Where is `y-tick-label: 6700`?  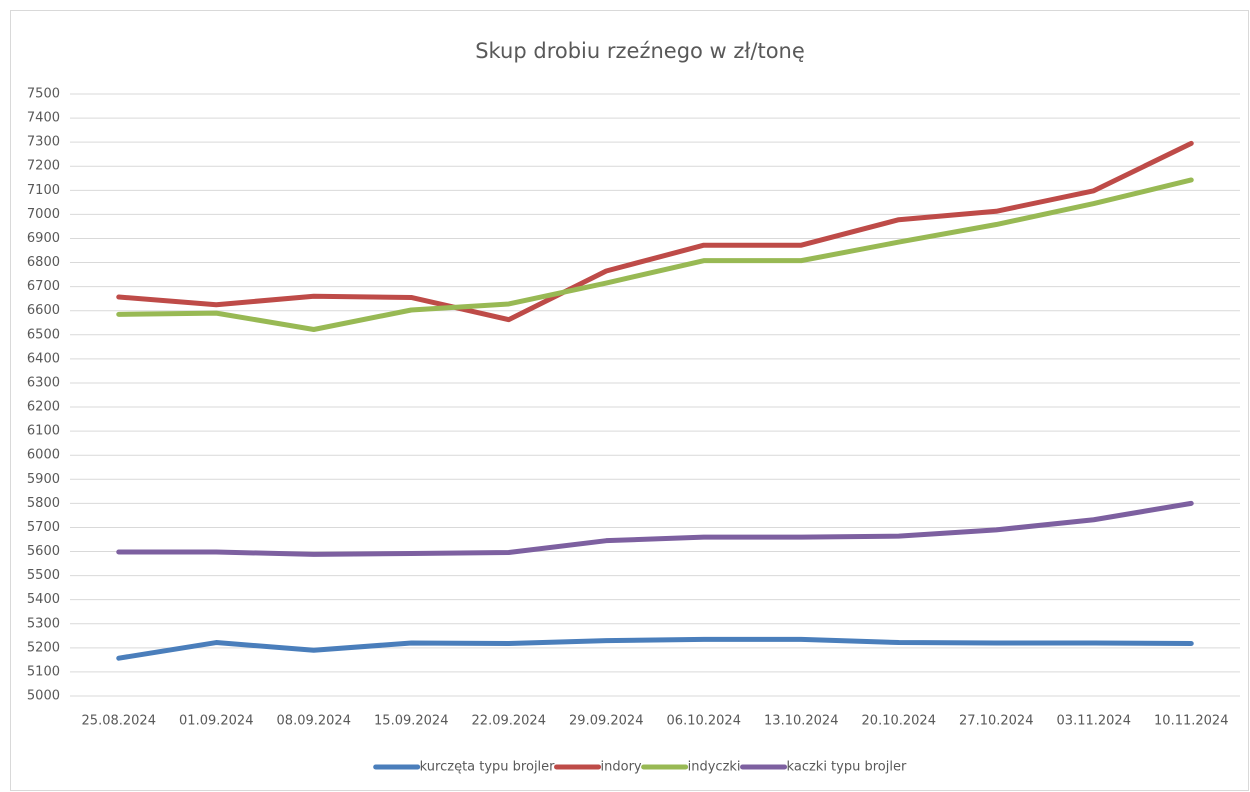
y-tick-label: 6700 is located at coordinates (43, 286).